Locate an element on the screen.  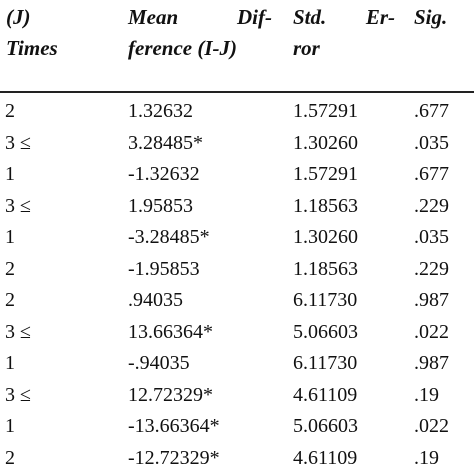
header-times-line2: Times is located at coordinates (32, 48).